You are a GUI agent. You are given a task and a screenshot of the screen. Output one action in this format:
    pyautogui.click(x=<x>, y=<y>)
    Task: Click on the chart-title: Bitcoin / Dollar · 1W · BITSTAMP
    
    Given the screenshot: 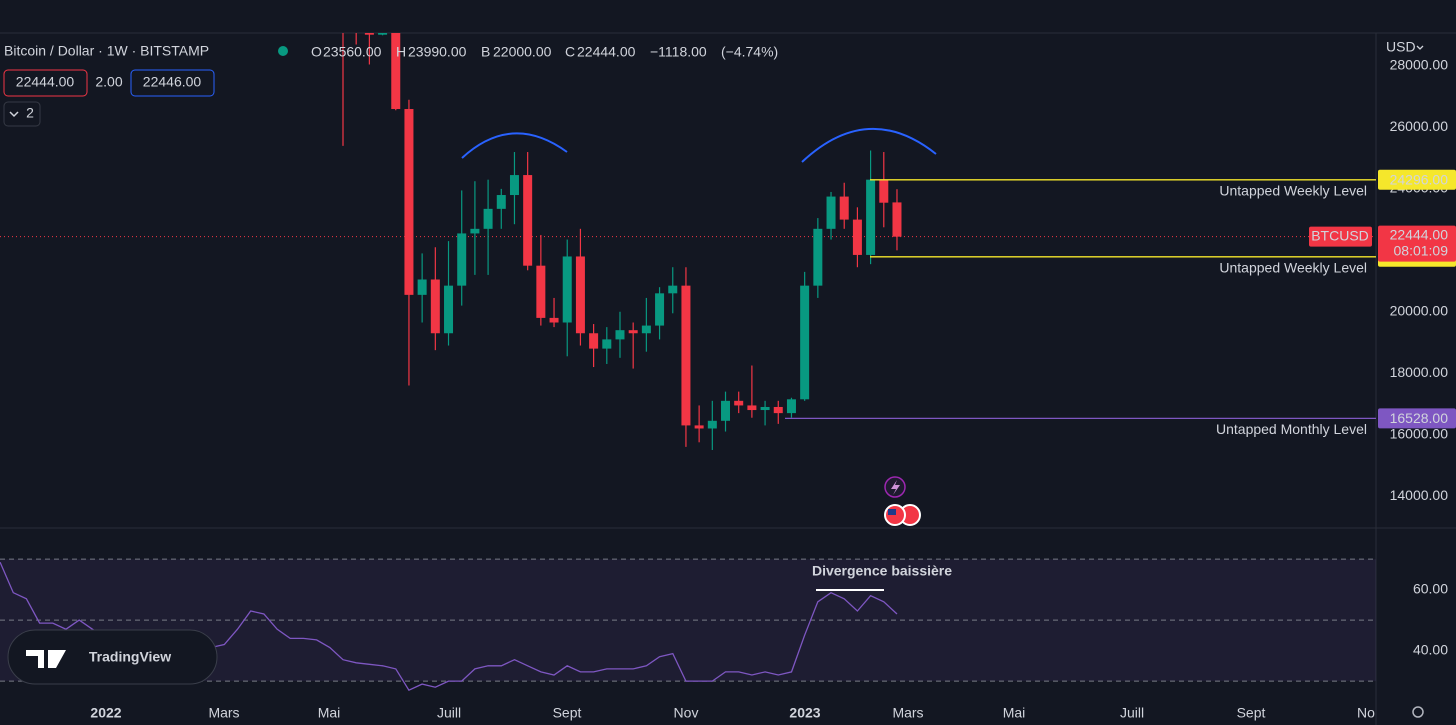 What is the action you would take?
    pyautogui.click(x=106, y=51)
    